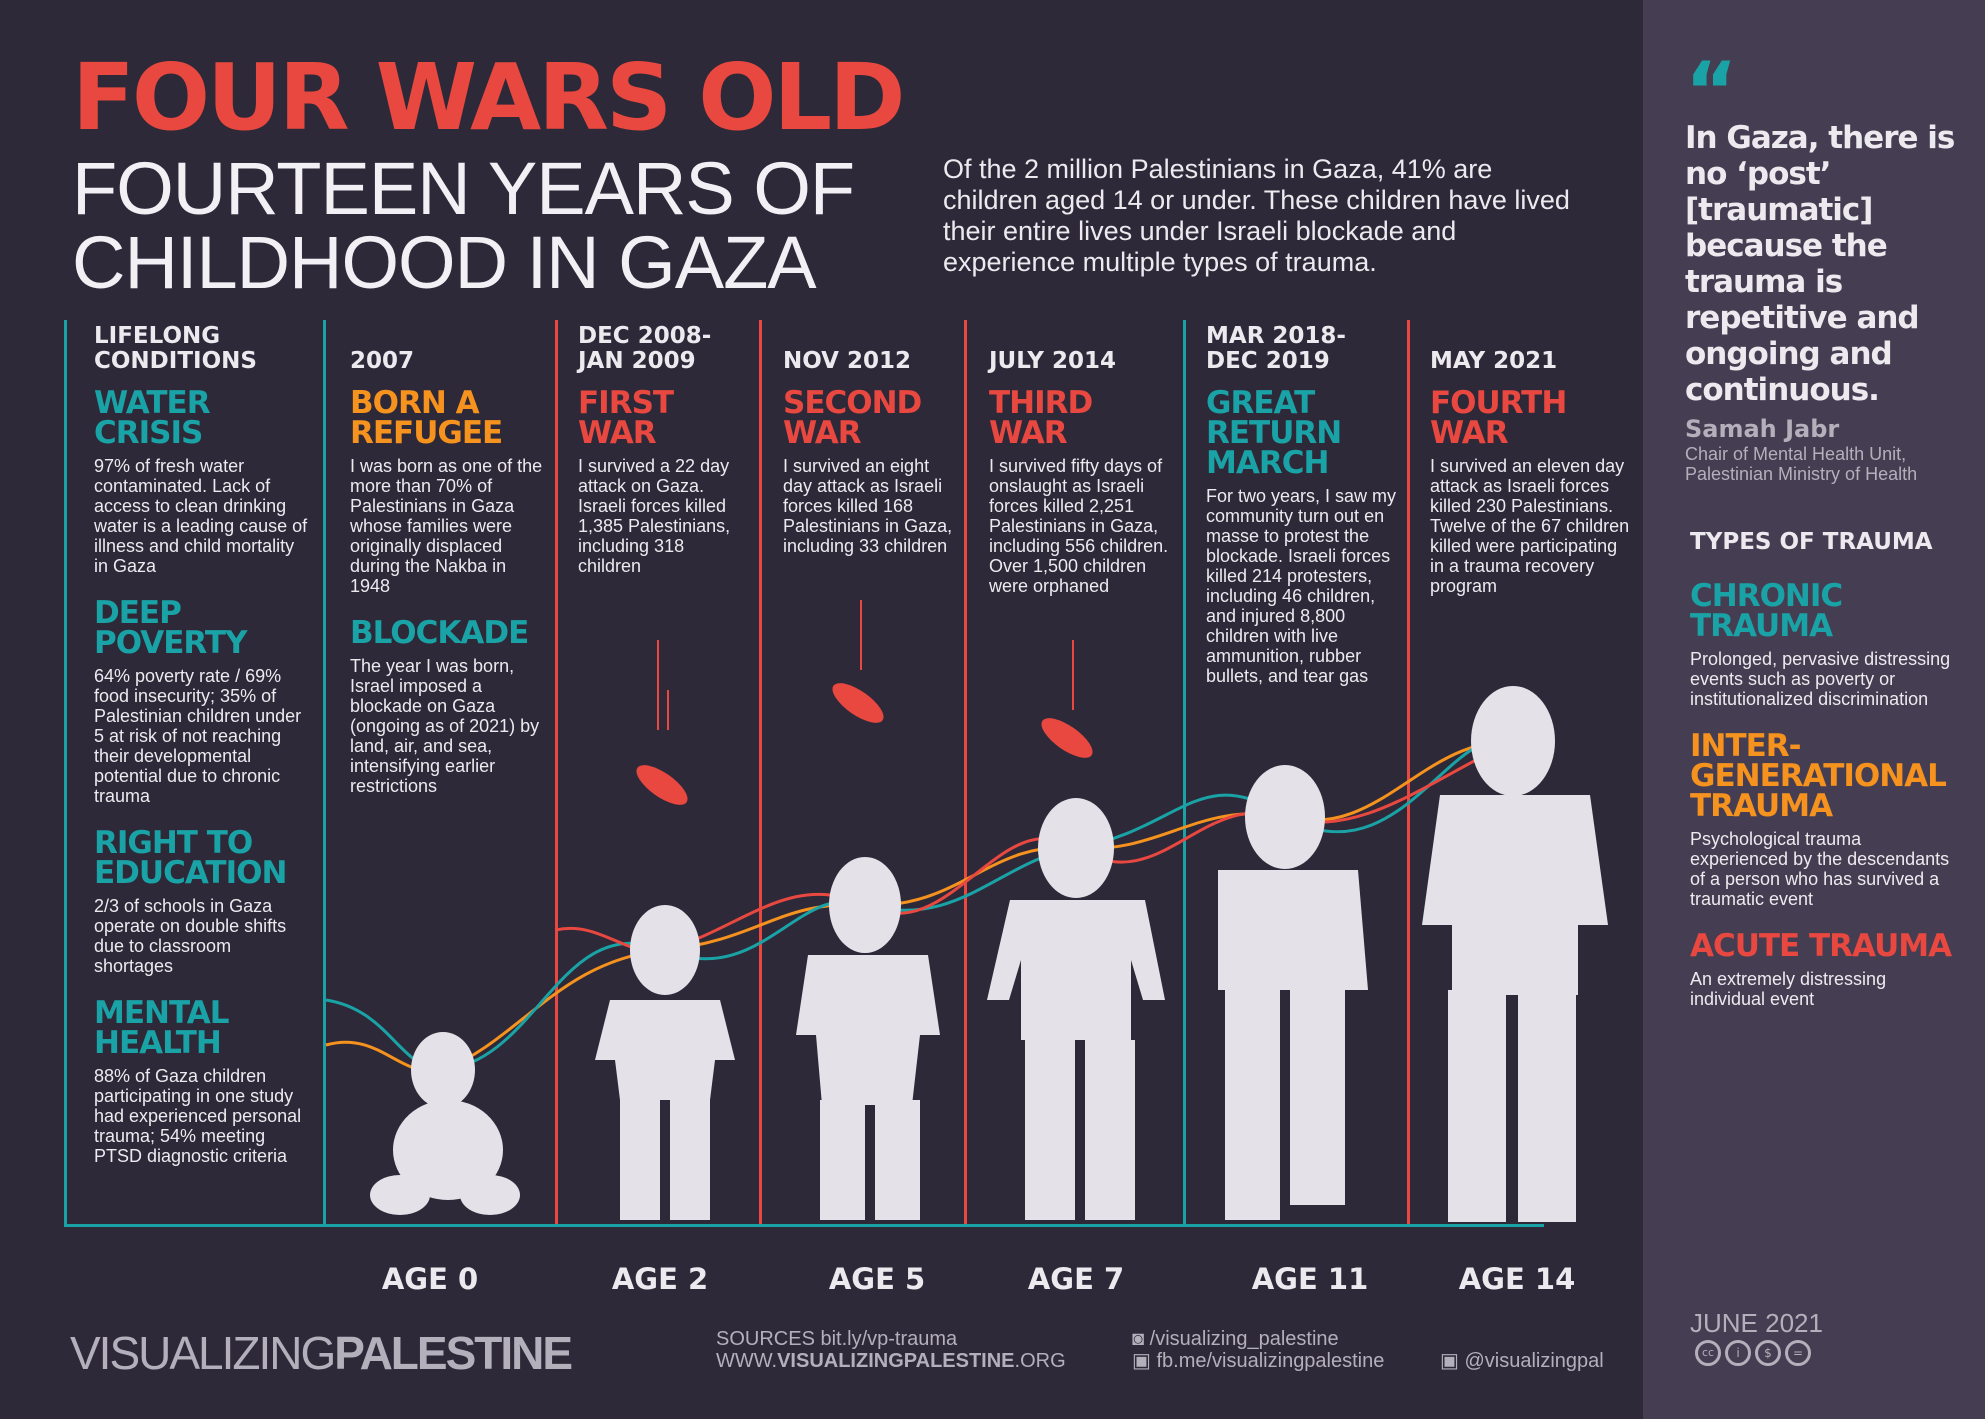 This screenshot has height=1419, width=1985. I want to click on instagram-icon: ◙, so click(1138, 1339).